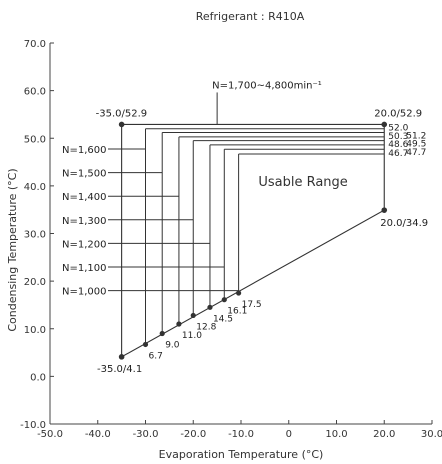 The width and height of the screenshot is (442, 464). I want to click on right-value-label: 50.3, so click(398, 137).